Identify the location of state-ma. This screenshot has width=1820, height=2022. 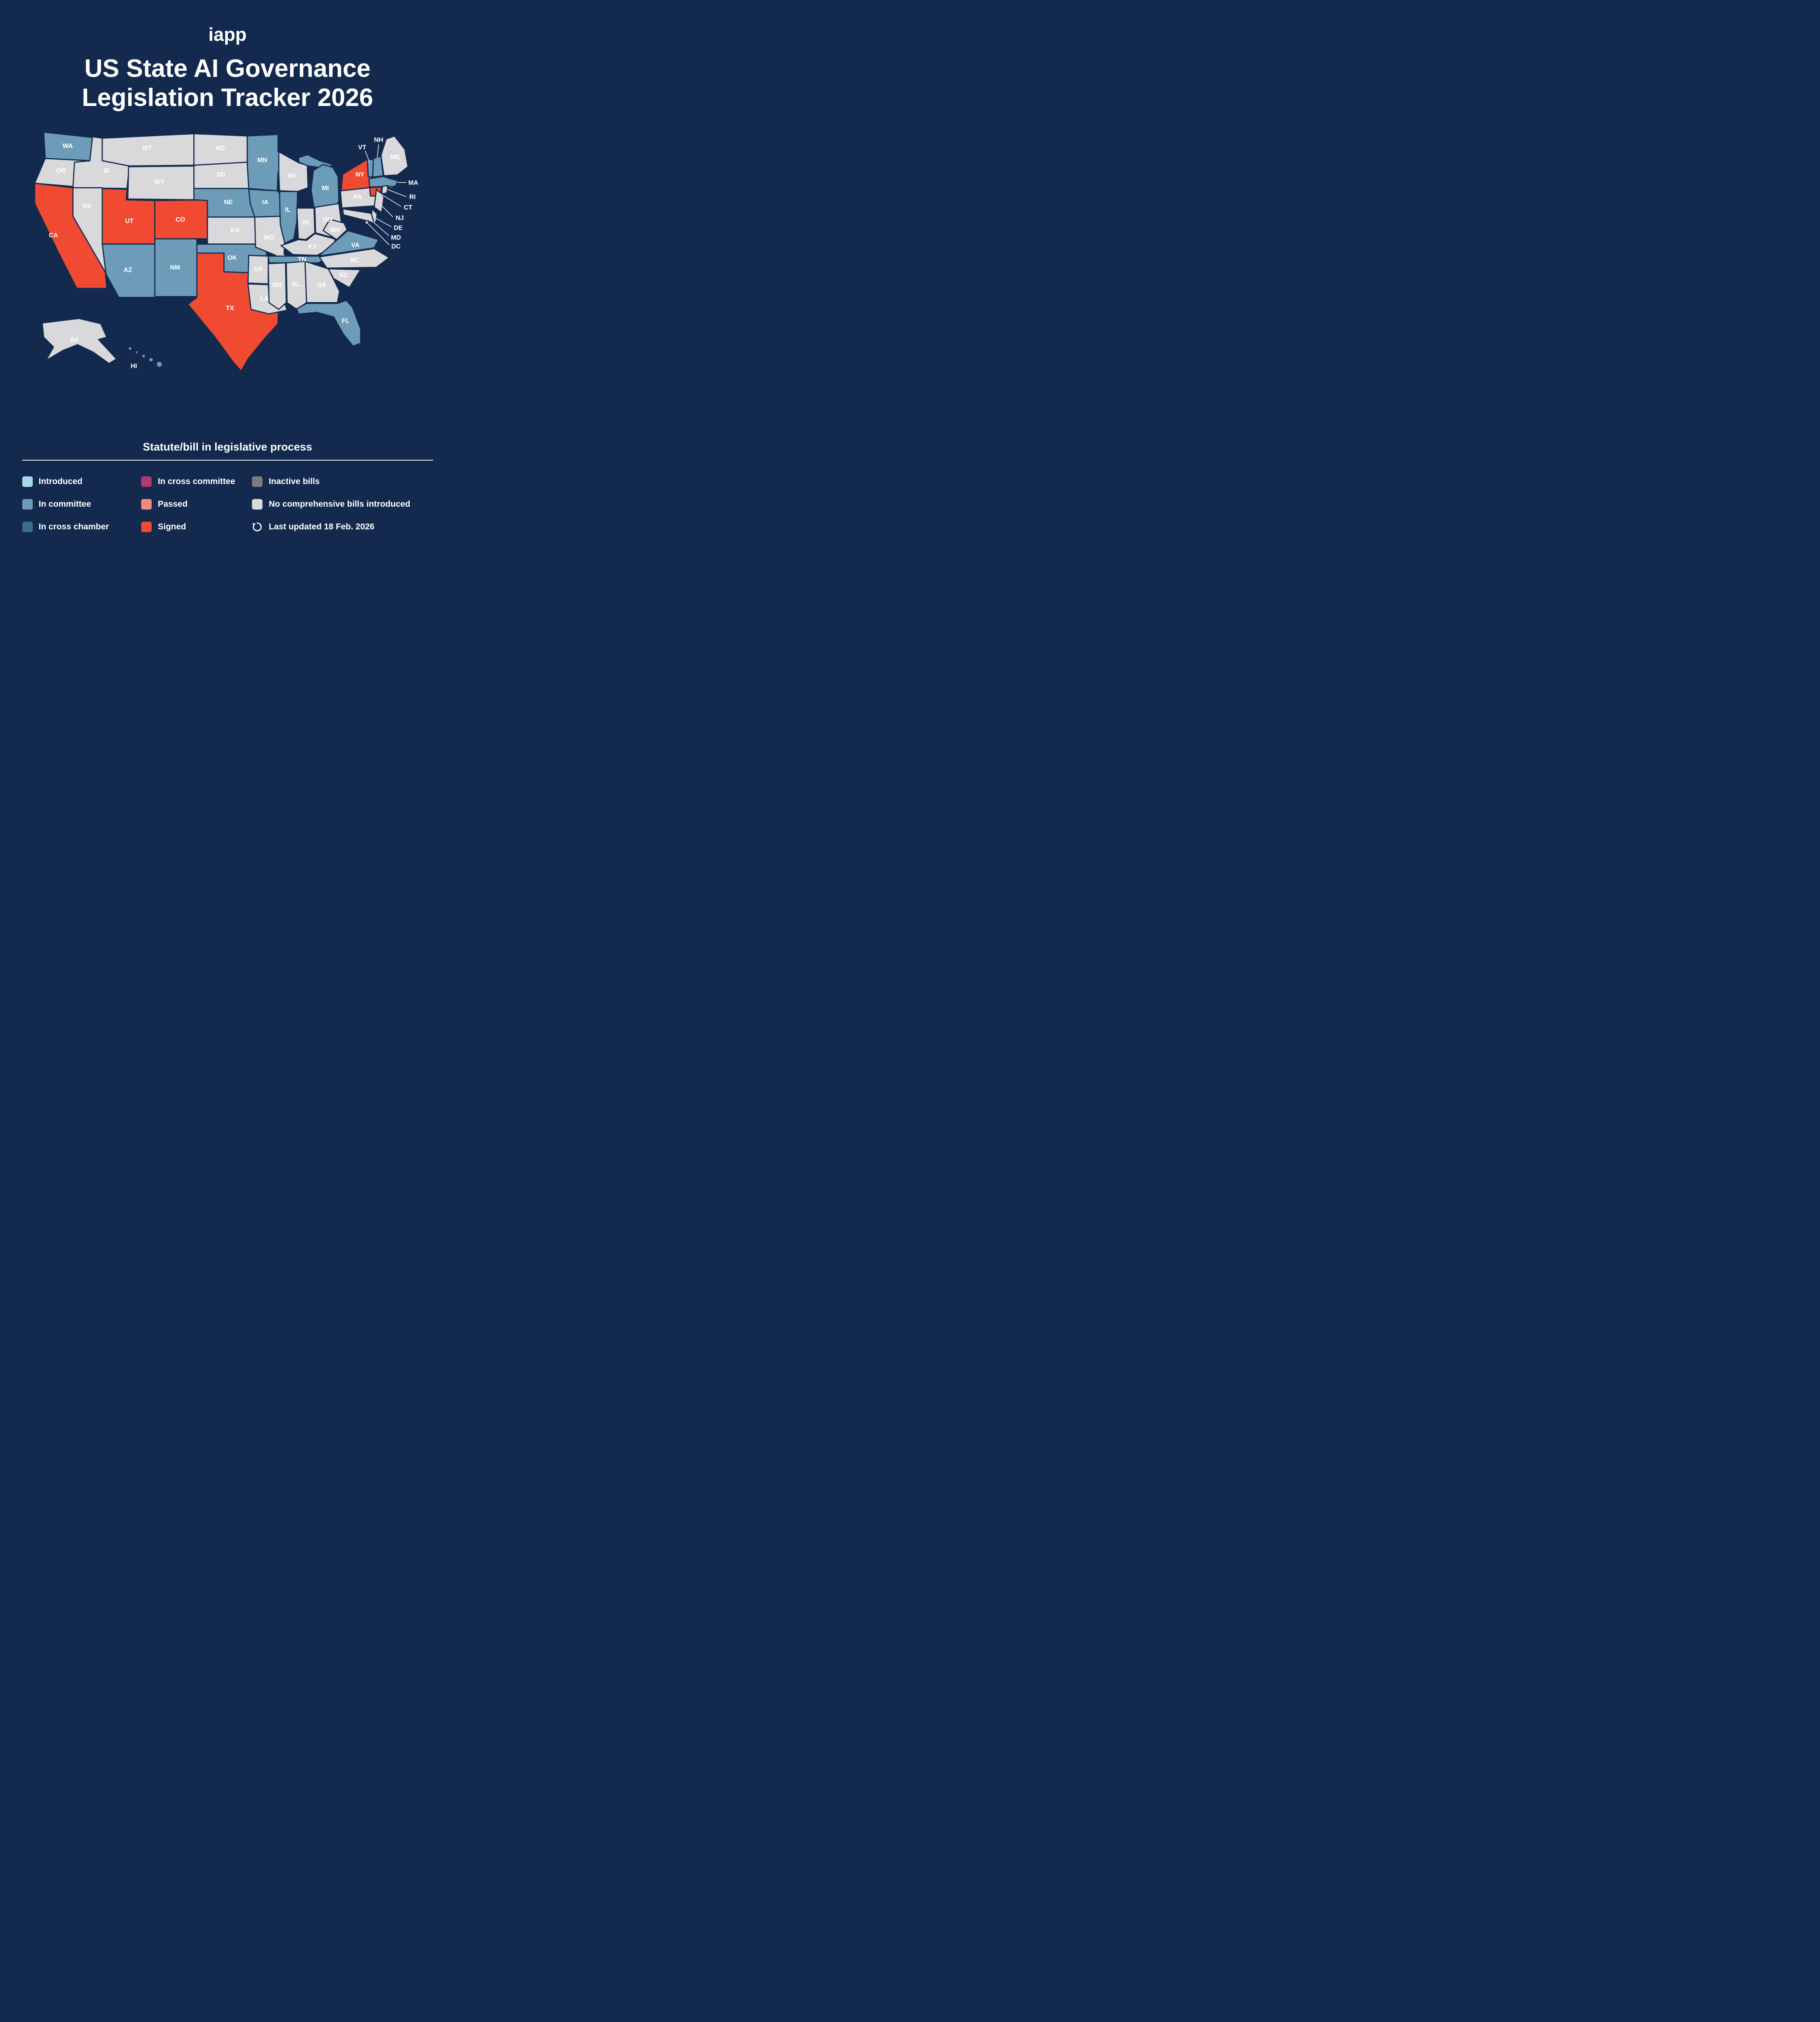
(383, 182).